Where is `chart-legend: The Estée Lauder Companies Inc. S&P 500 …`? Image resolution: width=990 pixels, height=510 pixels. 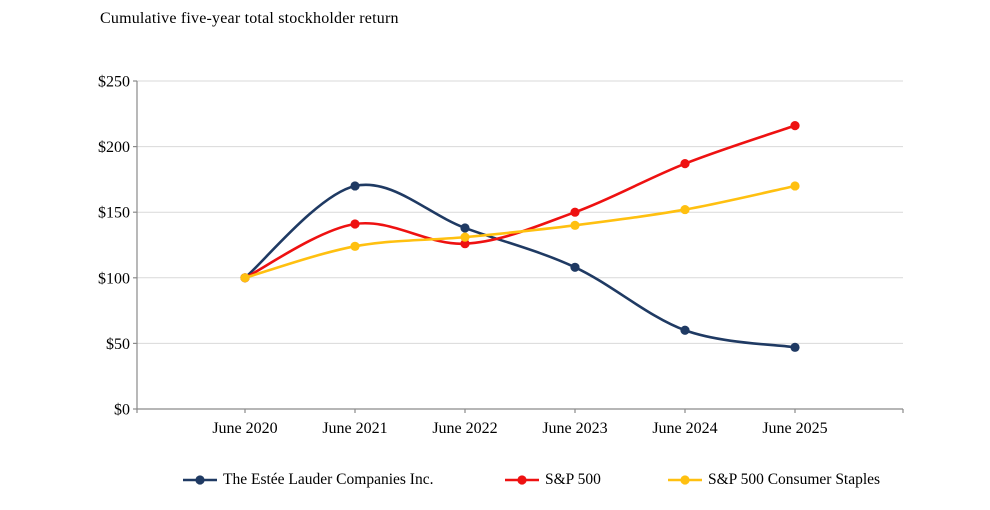
chart-legend: The Estée Lauder Companies Inc. S&P 500 … is located at coordinates (495, 483).